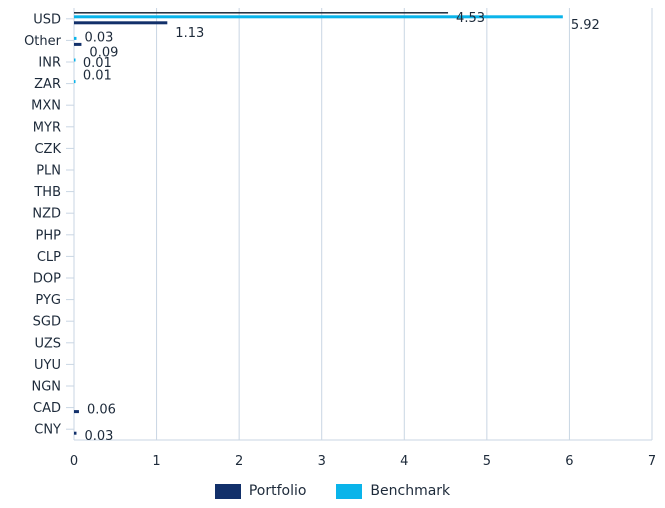 Image resolution: width=665 pixels, height=508 pixels. What do you see at coordinates (47, 192) in the screenshot?
I see `y-tick-label-thb: THB` at bounding box center [47, 192].